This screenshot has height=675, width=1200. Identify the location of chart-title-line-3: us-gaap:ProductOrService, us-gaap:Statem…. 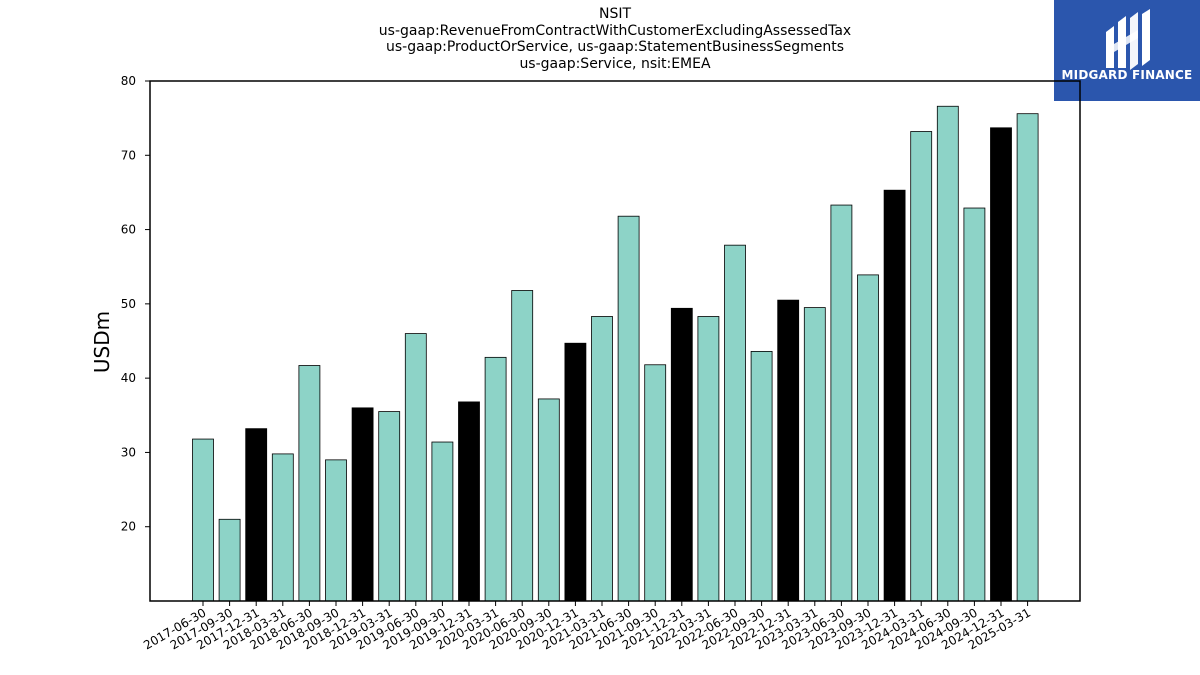
(614, 47).